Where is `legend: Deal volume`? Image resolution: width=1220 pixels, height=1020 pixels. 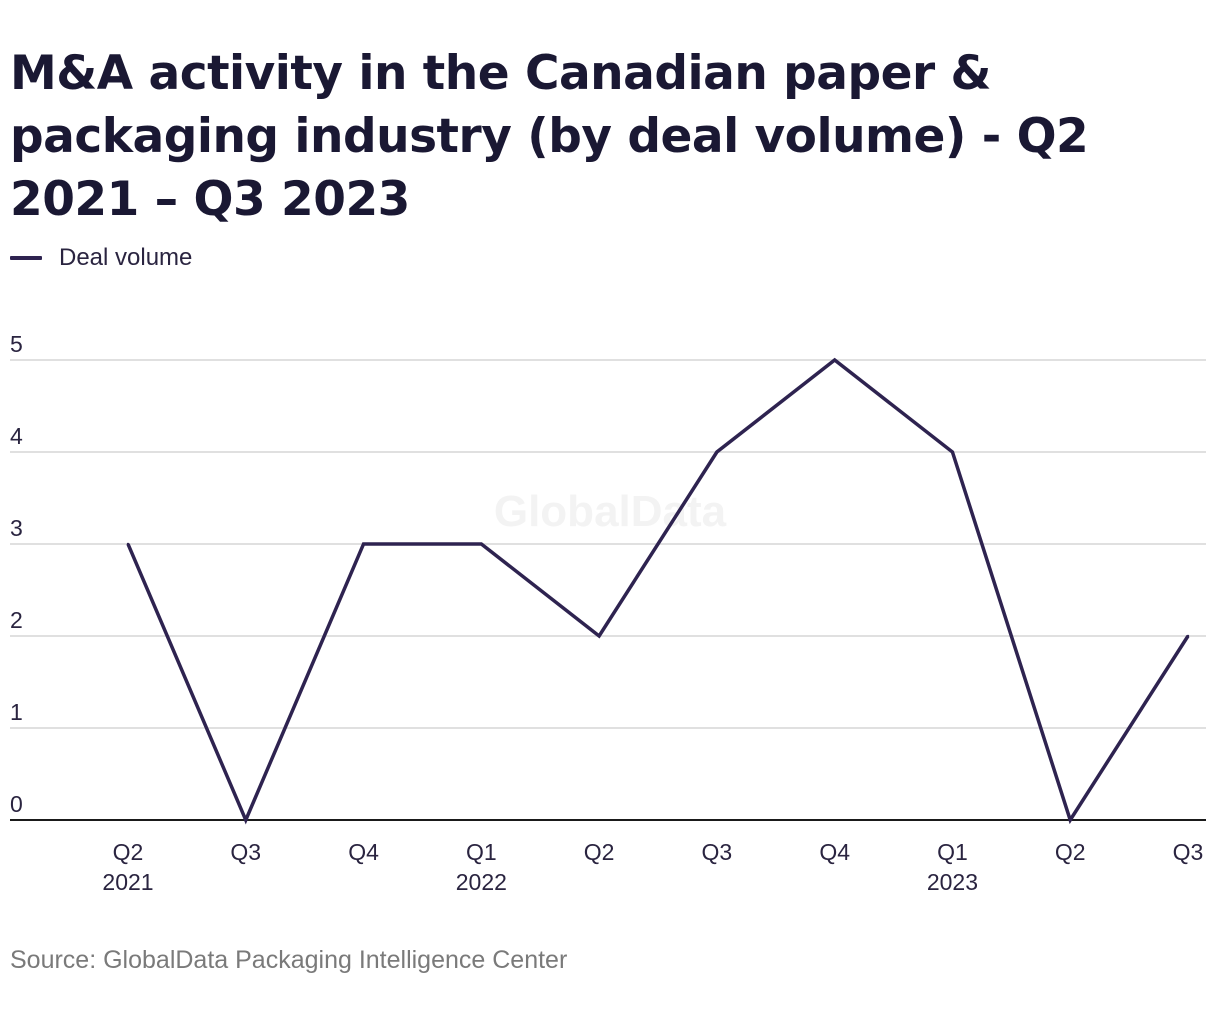
legend: Deal volume is located at coordinates (101, 258).